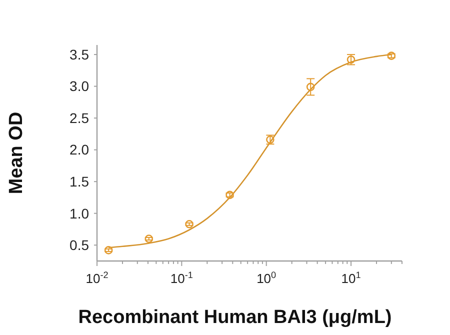  Describe the element at coordinates (80, 118) in the screenshot. I see `y-tick-label: 2.5` at that location.